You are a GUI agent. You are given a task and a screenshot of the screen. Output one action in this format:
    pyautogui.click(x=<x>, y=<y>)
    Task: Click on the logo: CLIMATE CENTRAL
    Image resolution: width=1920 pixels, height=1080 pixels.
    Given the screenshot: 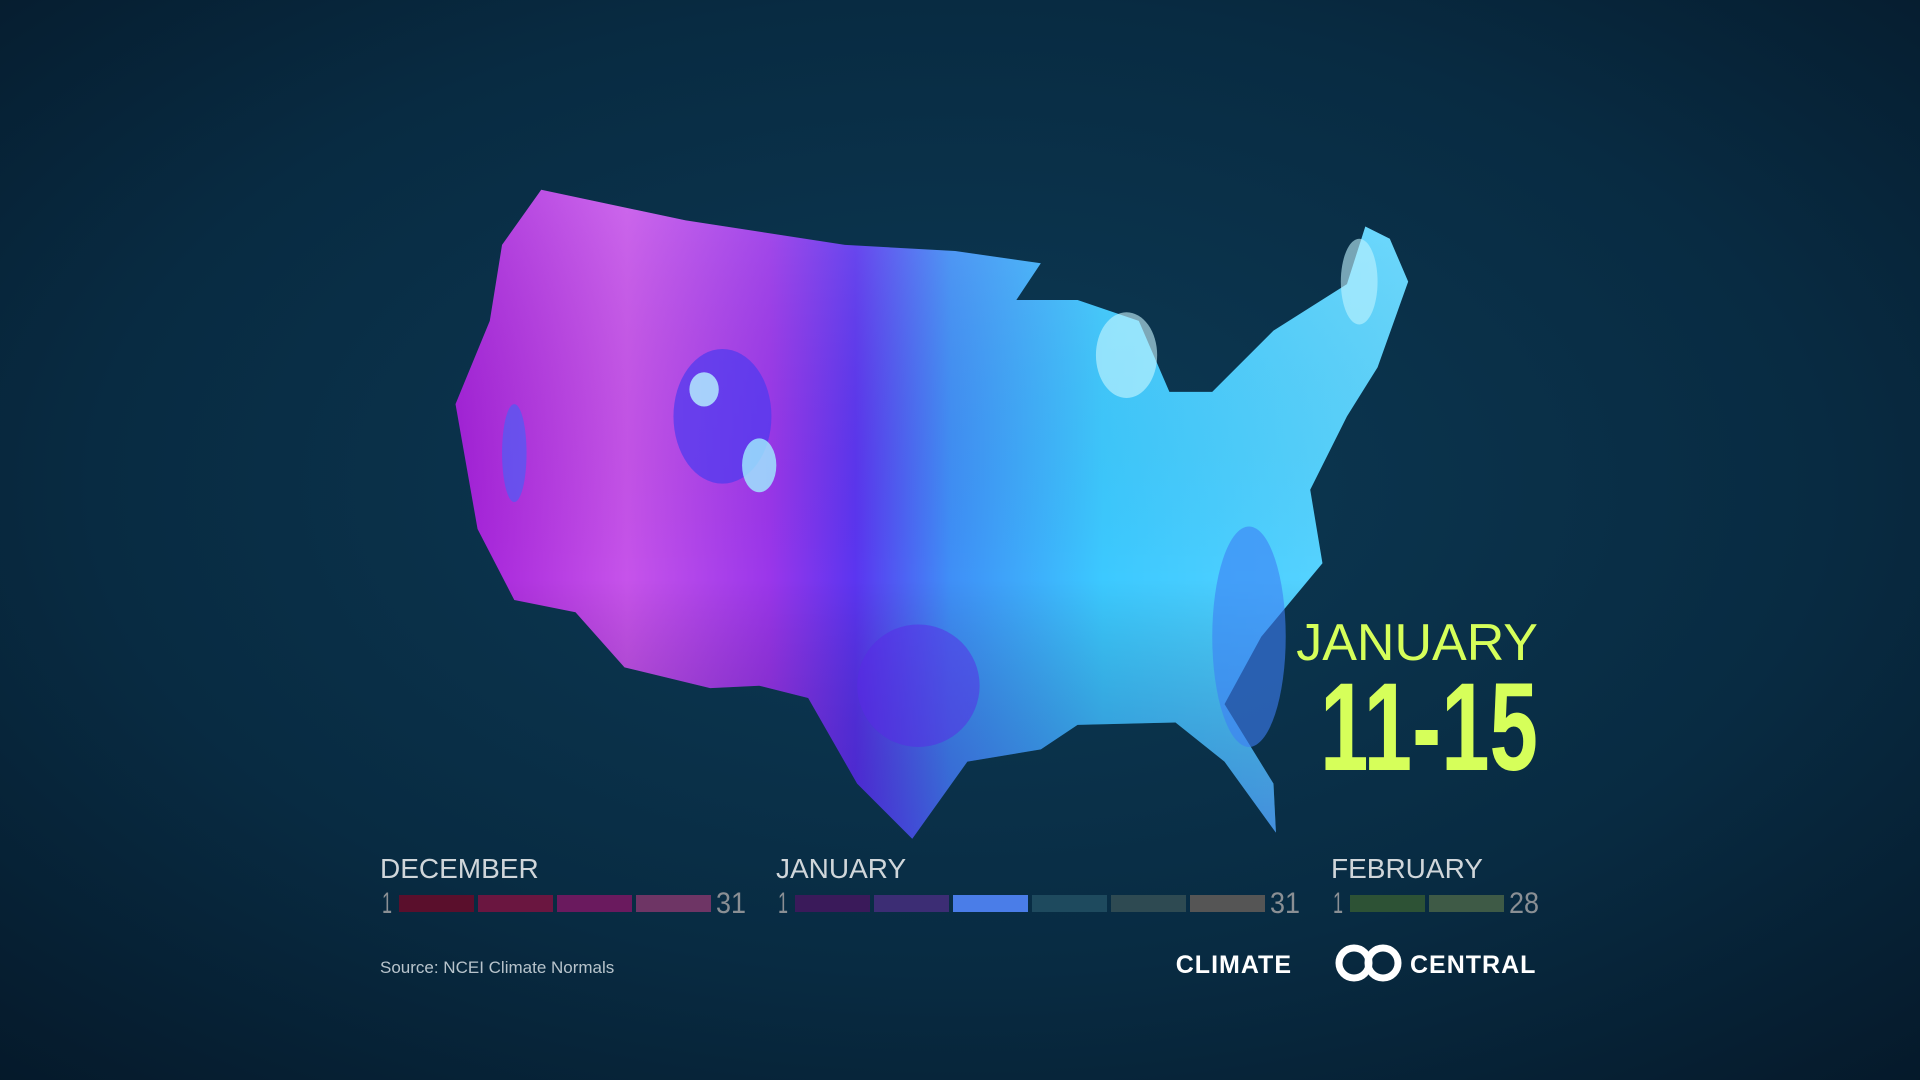 What is the action you would take?
    pyautogui.click(x=1356, y=963)
    